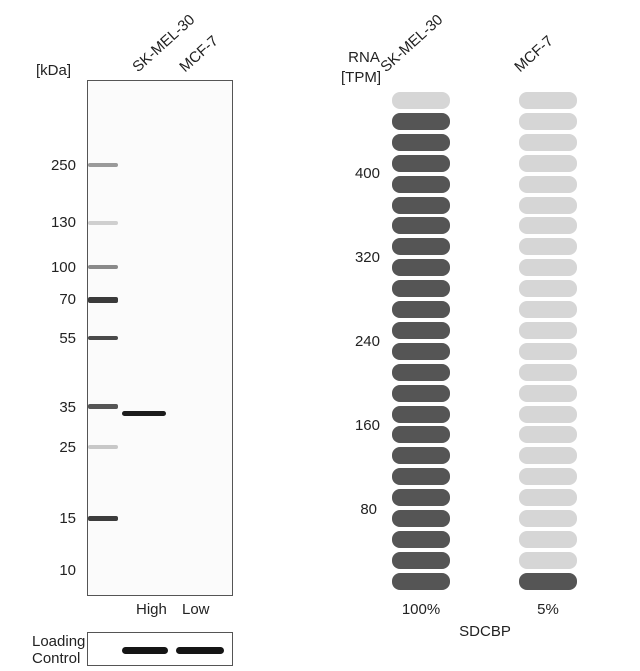 The image size is (640, 671). What do you see at coordinates (421, 609) in the screenshot?
I see `rna-percentage-sk-mel-30: 100%` at bounding box center [421, 609].